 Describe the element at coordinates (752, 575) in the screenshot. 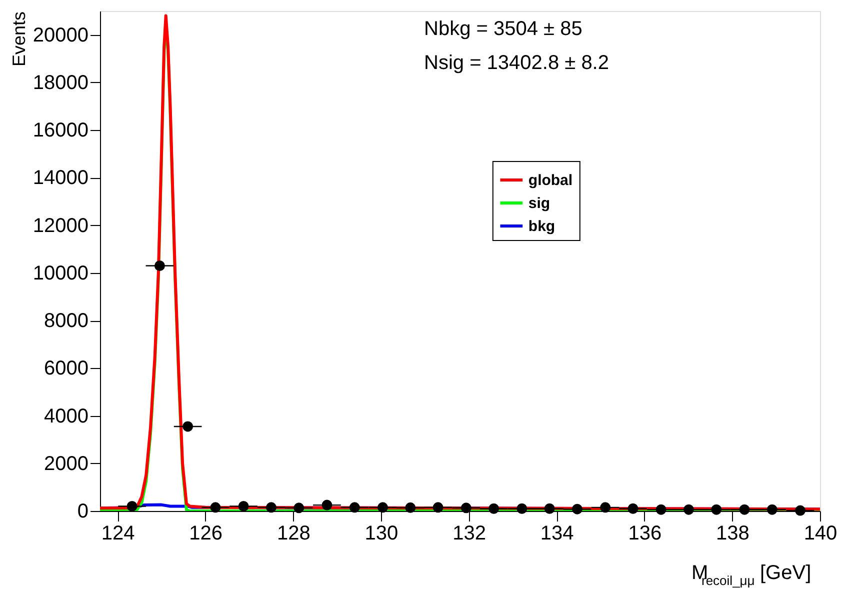

I see `x-axis-title: Mrecoil_μμ [GeV]` at that location.